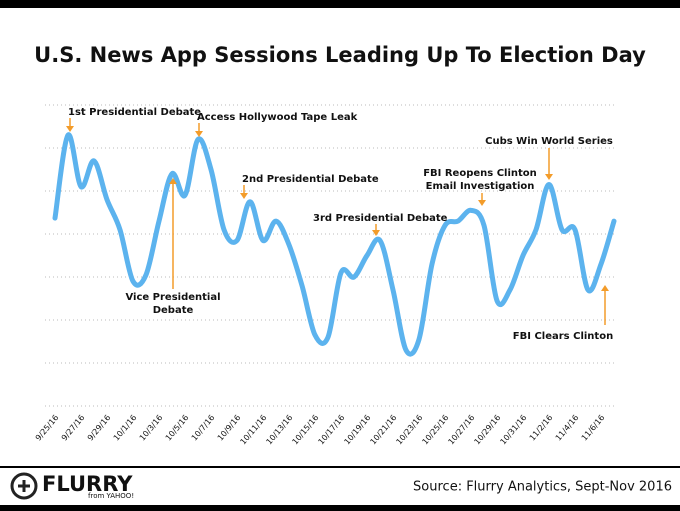 This screenshot has height=511, width=680. I want to click on x-tick-label: 9/25/16, so click(47, 427).